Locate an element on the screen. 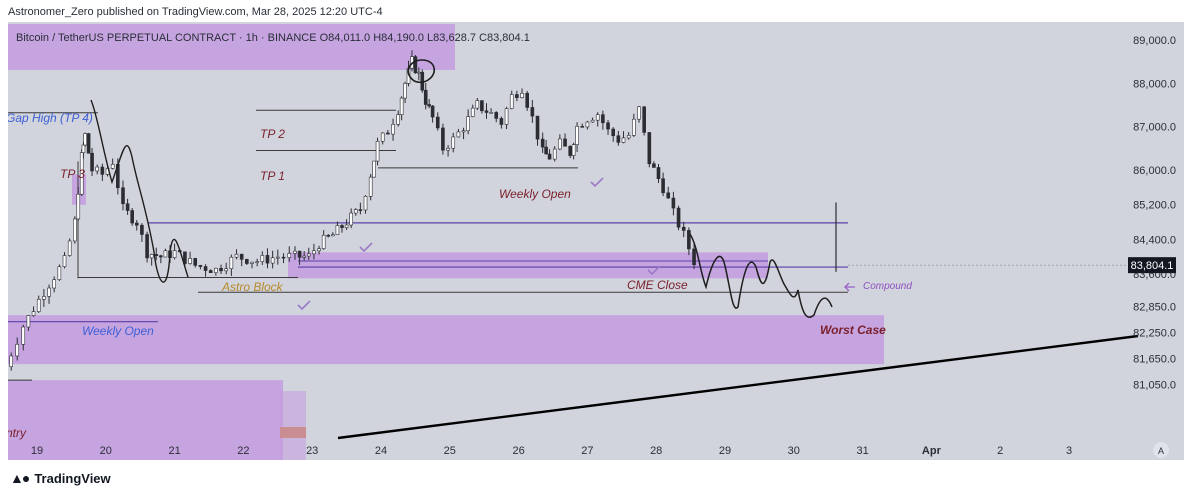  y-tick-label: 82,850.0 is located at coordinates (1154, 307).